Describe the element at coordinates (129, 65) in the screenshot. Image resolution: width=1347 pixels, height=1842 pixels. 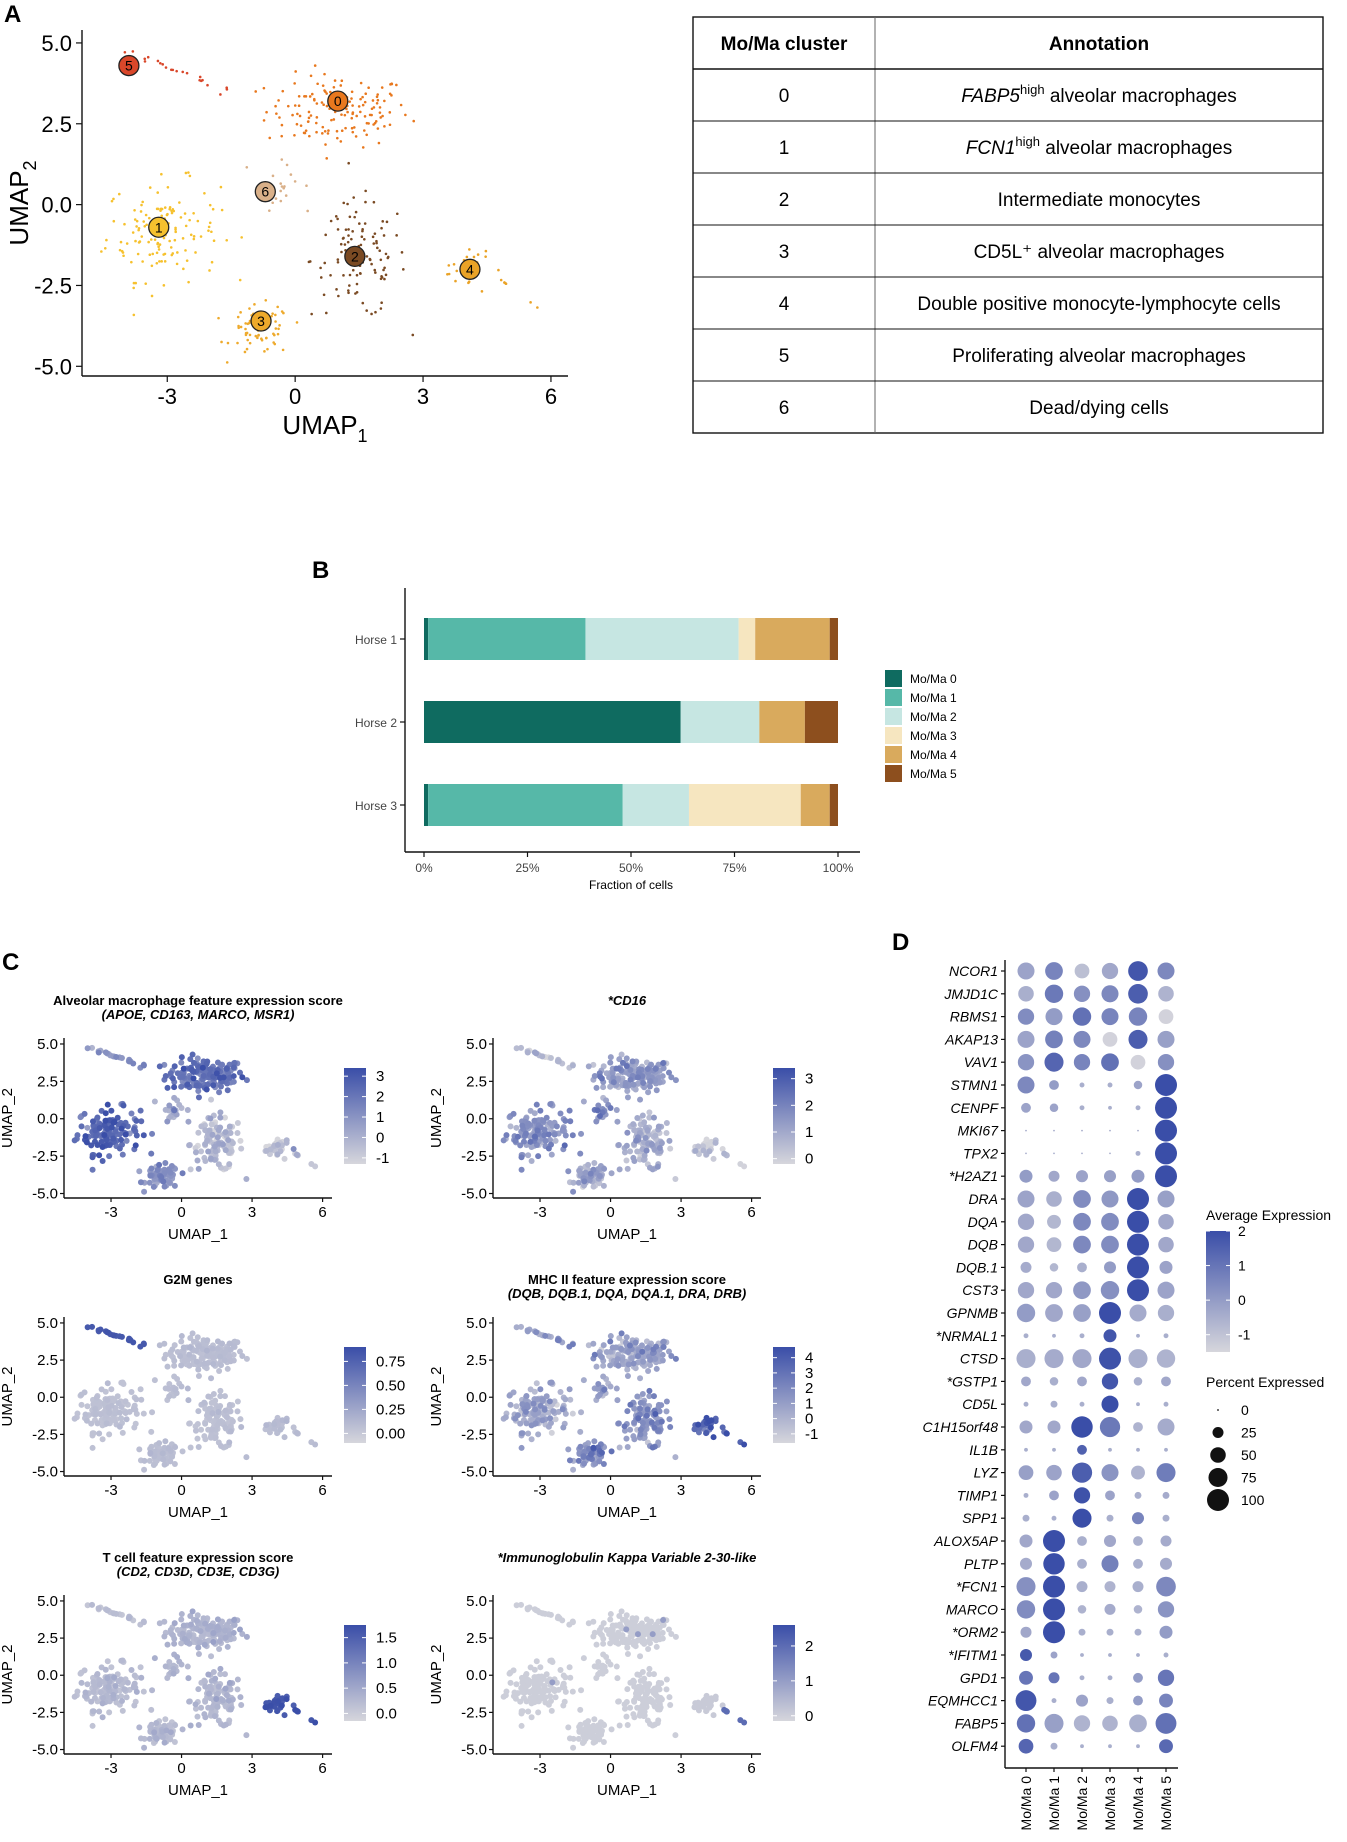
I see `cluster-marker` at that location.